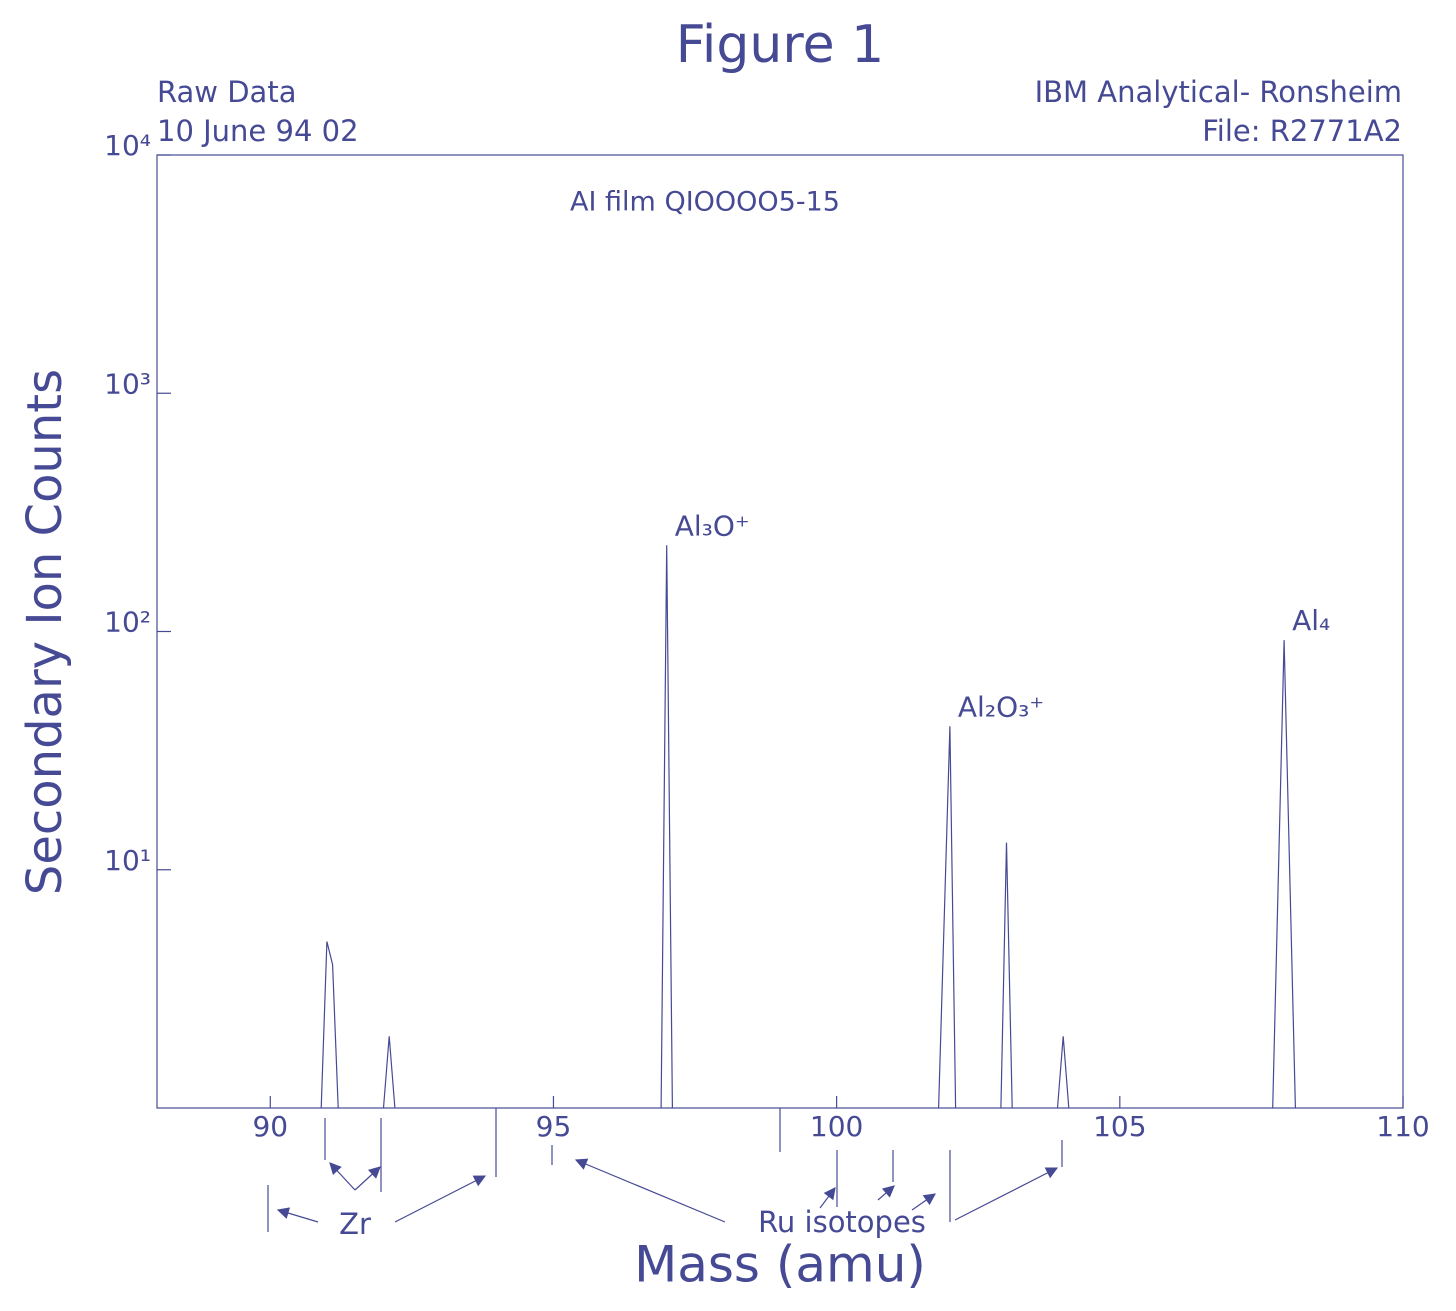 The image size is (1456, 1311). Describe the element at coordinates (45, 632) in the screenshot. I see `y-axis-label: Secondary Ion Counts` at that location.